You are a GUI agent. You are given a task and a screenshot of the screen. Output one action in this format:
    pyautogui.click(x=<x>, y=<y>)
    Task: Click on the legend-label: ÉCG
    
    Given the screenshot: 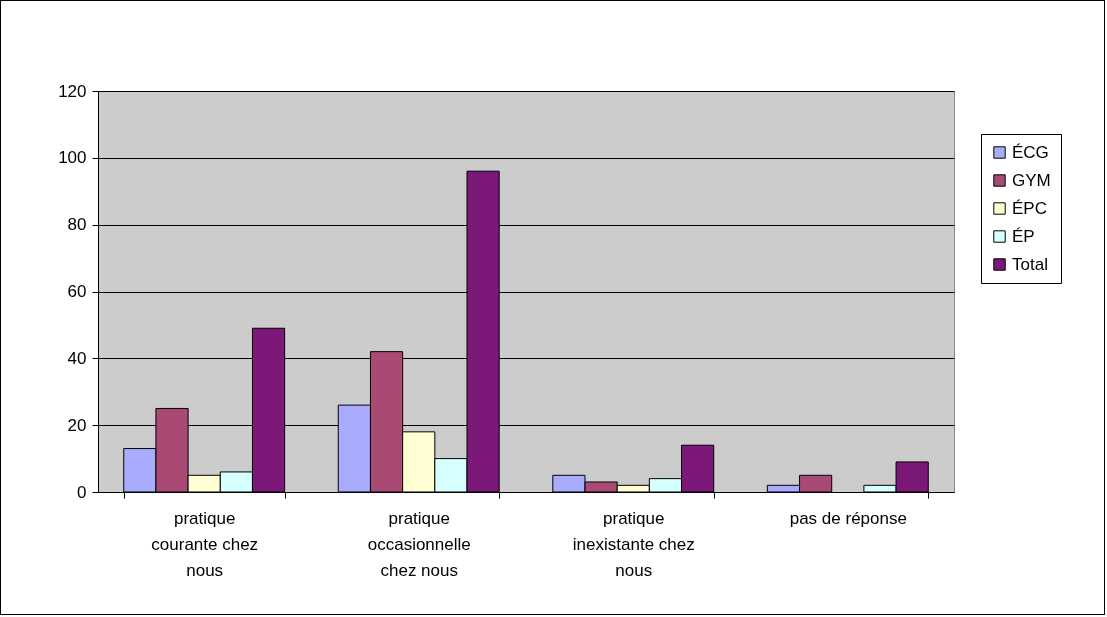 What is the action you would take?
    pyautogui.click(x=1030, y=152)
    